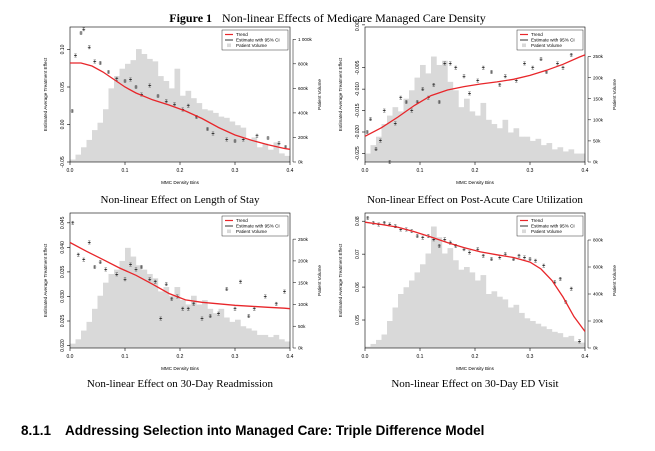 The width and height of the screenshot is (655, 451). I want to click on x-axis: 0.0 0.1 0.2 0.3 0.4 MMC Density Bins, so click(180, 173).